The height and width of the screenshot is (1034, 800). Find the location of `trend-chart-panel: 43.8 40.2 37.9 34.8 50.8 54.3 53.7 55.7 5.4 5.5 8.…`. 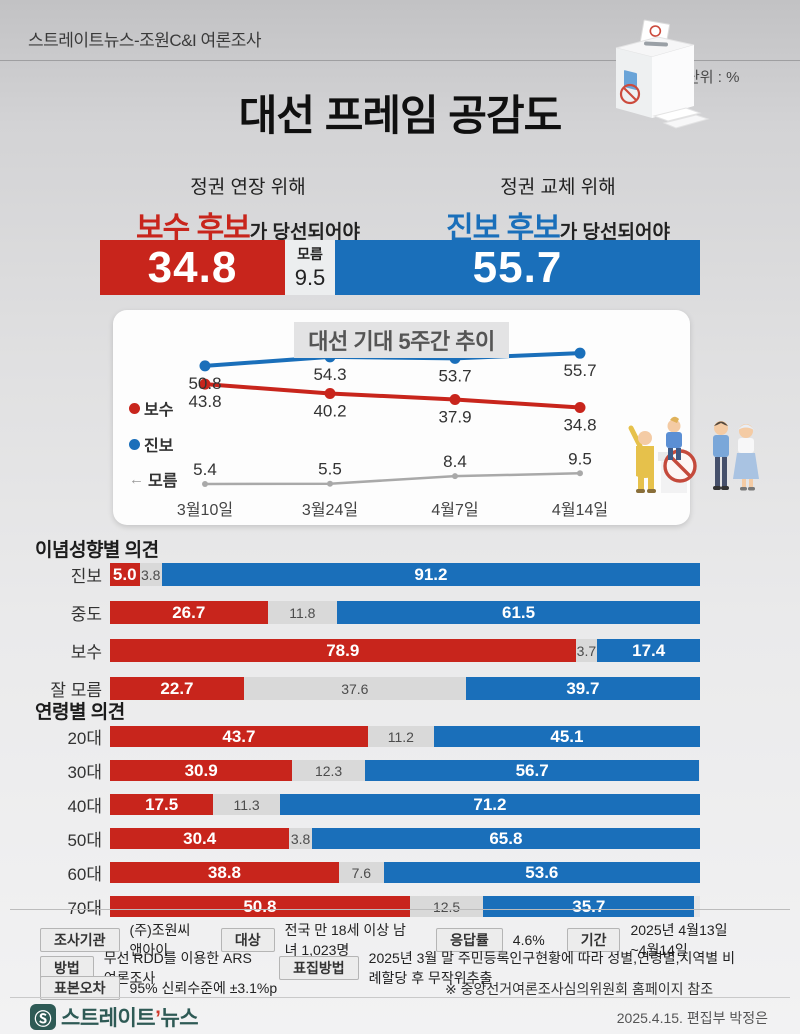

trend-chart-panel: 43.8 40.2 37.9 34.8 50.8 54.3 53.7 55.7 5.4 5.5 8.… is located at coordinates (401, 417).